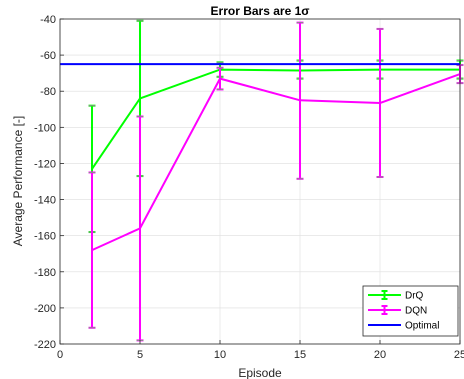 The height and width of the screenshot is (379, 464). I want to click on legend-entry-drq: DrQ, so click(396, 296).